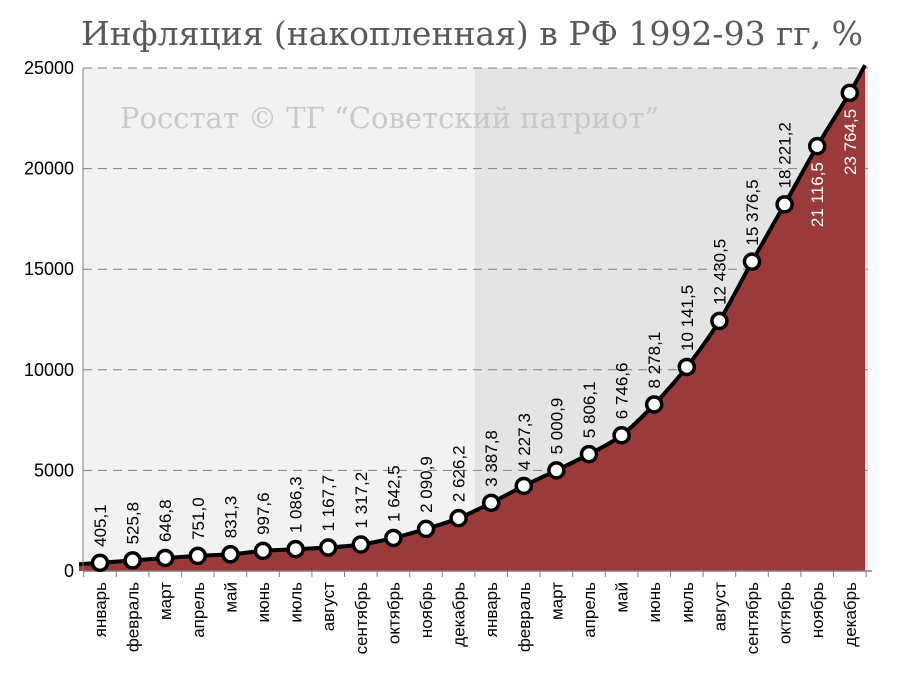 This screenshot has height=686, width=901. Describe the element at coordinates (54, 470) in the screenshot. I see `y-tick-label: 5000` at that location.